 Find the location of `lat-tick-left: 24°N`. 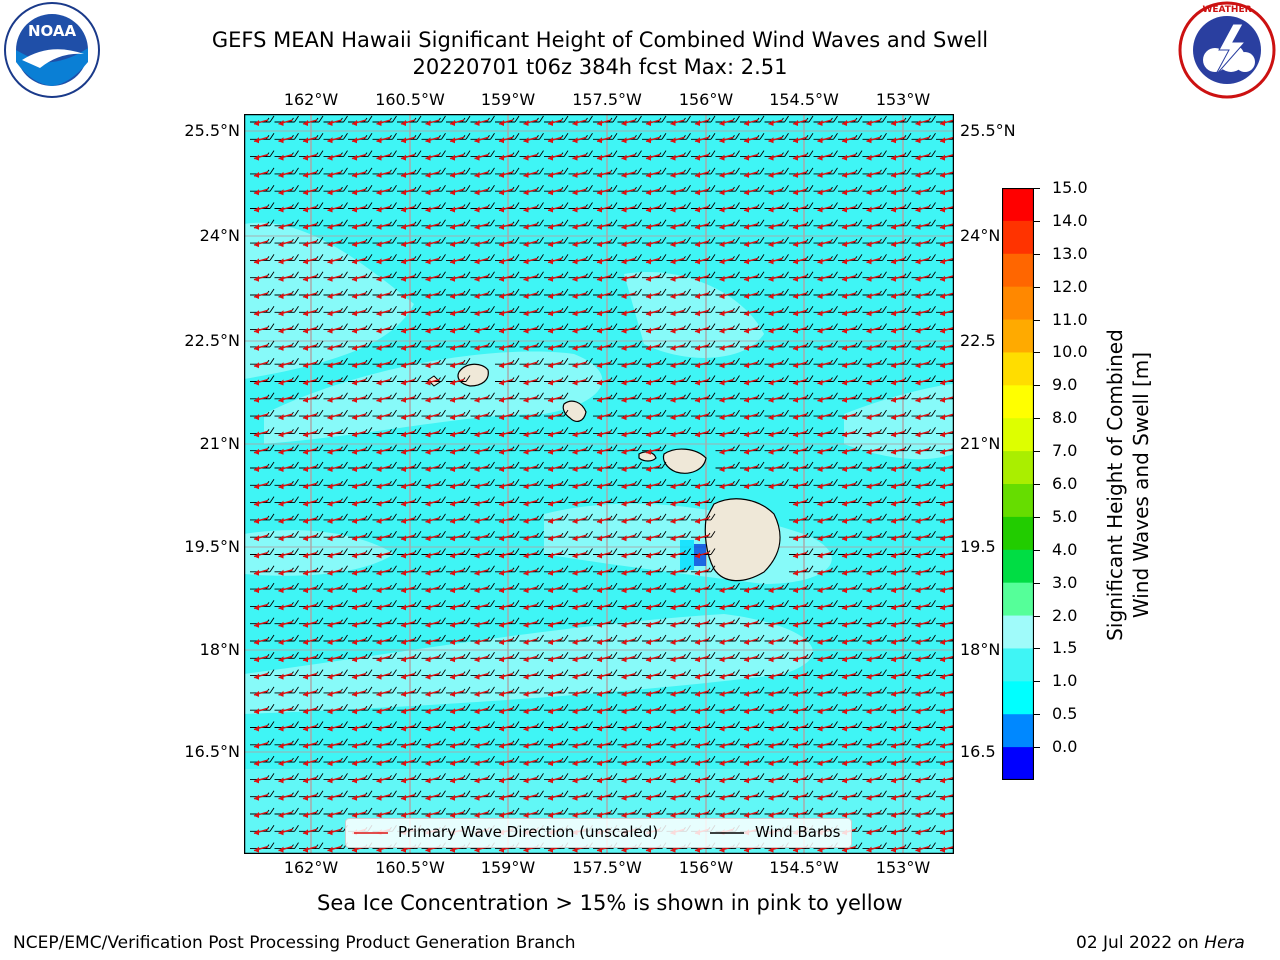

lat-tick-left: 24°N is located at coordinates (219, 235).